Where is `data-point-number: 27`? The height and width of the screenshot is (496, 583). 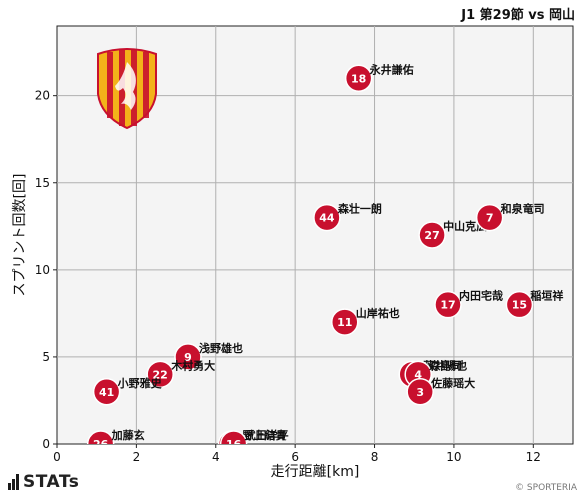
data-point-number: 27 is located at coordinates (431, 235).